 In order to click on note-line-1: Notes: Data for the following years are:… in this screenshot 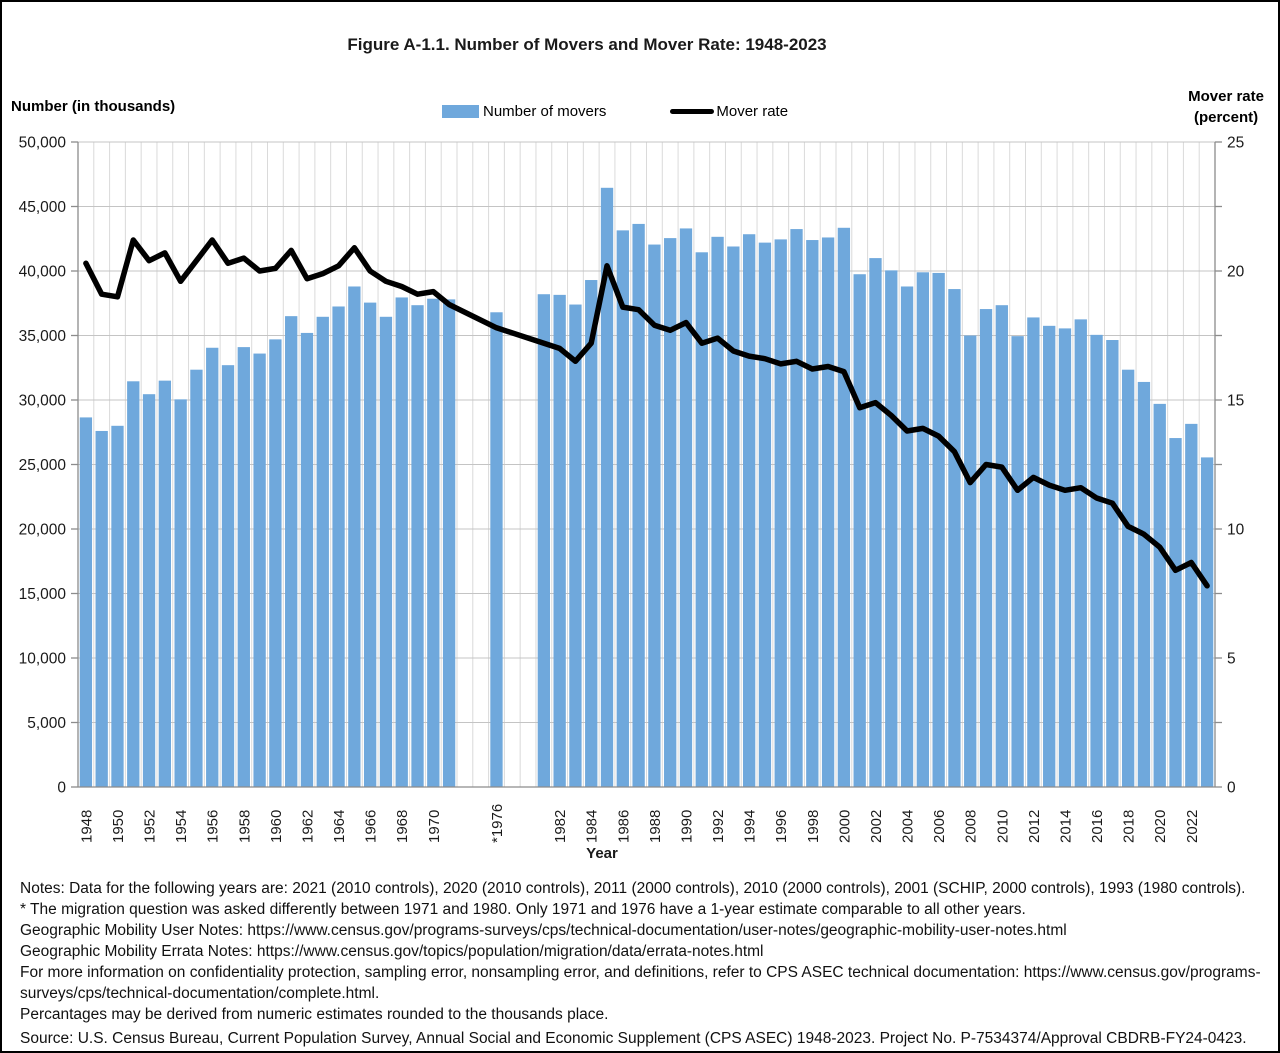, I will do `click(633, 888)`.